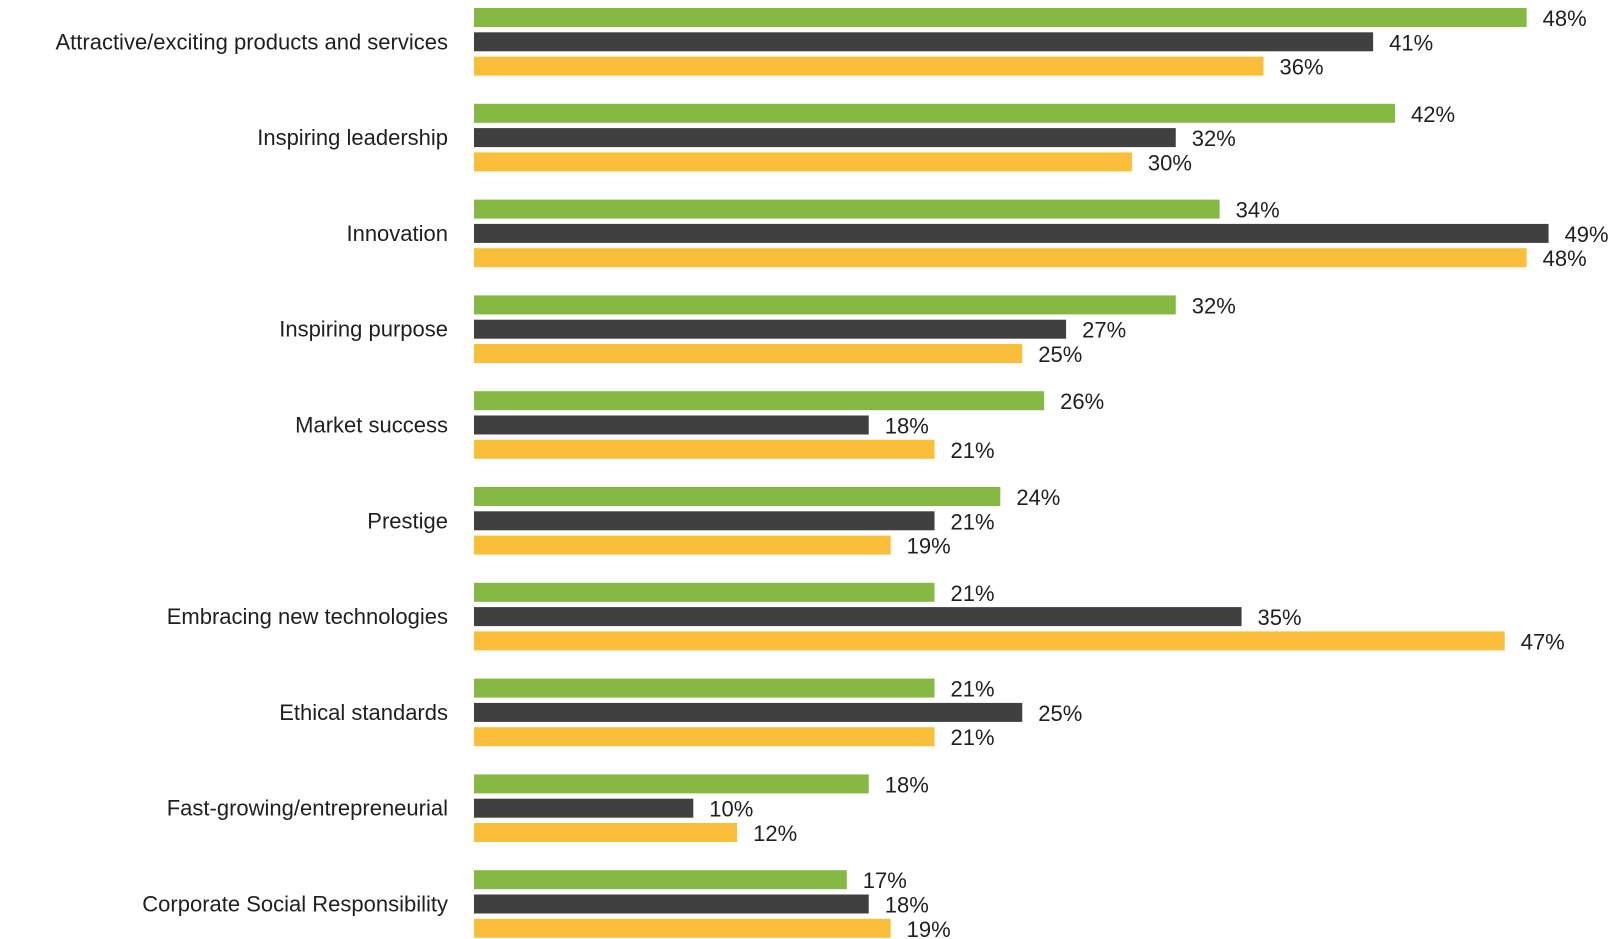 This screenshot has height=939, width=1611. I want to click on category-label: Inspiring purpose, so click(363, 329).